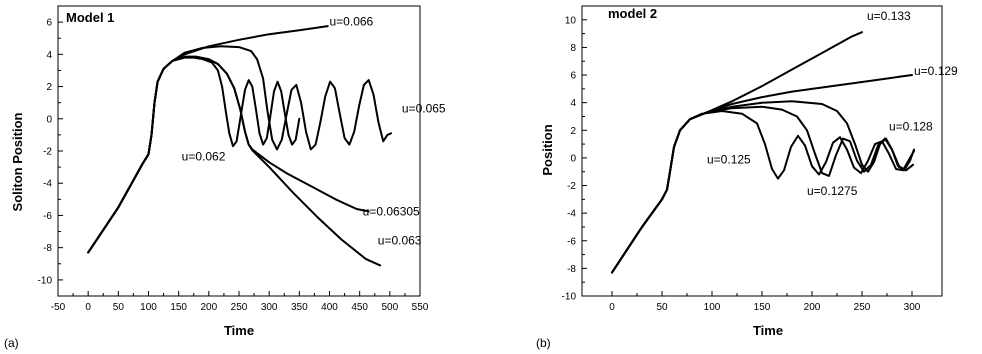 The height and width of the screenshot is (354, 982). Describe the element at coordinates (204, 157) in the screenshot. I see `annotation-label: u=0.062` at that location.